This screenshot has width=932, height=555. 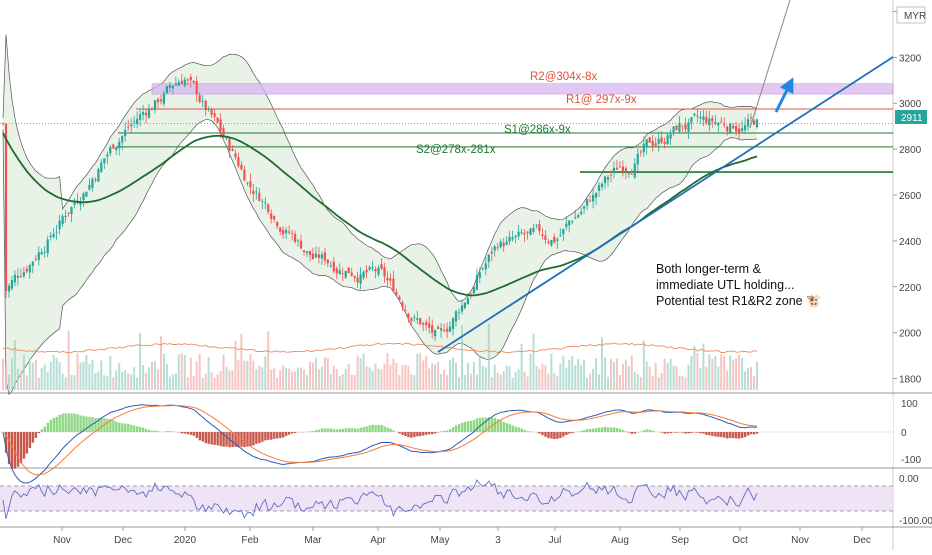 What do you see at coordinates (910, 150) in the screenshot?
I see `price-tick-label: 2800` at bounding box center [910, 150].